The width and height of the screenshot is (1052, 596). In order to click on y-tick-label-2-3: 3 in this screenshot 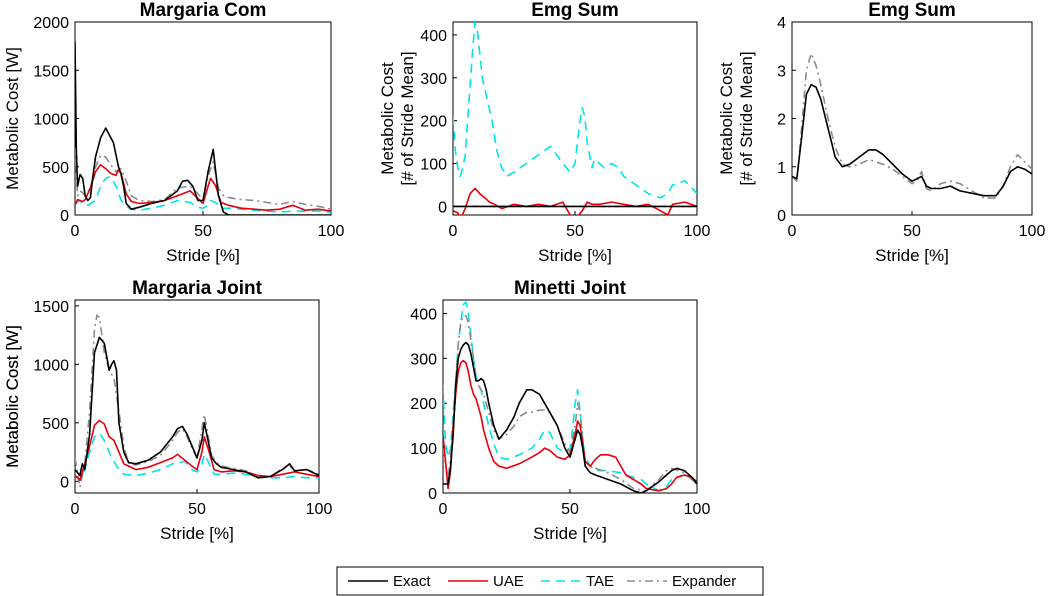, I will do `click(781, 71)`.